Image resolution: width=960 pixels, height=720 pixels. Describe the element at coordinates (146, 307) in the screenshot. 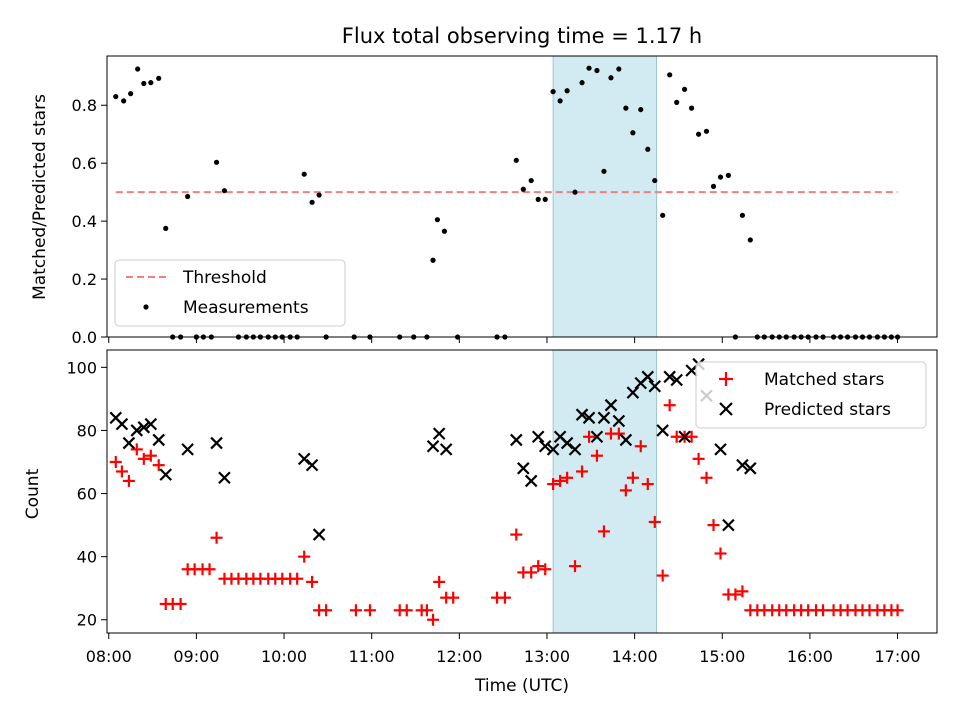

I see `measurement-legend-swatch` at that location.